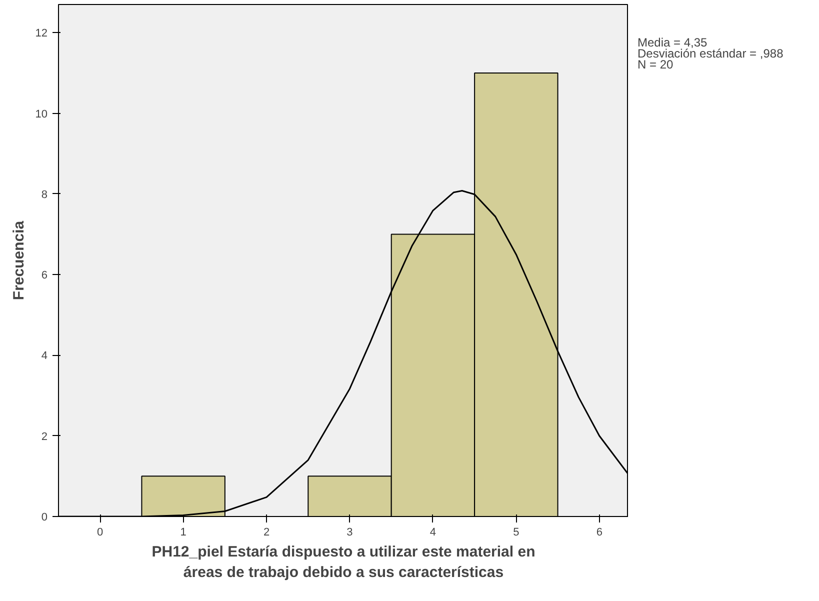 The height and width of the screenshot is (601, 819). What do you see at coordinates (41, 34) in the screenshot?
I see `y-tick-label: 12` at bounding box center [41, 34].